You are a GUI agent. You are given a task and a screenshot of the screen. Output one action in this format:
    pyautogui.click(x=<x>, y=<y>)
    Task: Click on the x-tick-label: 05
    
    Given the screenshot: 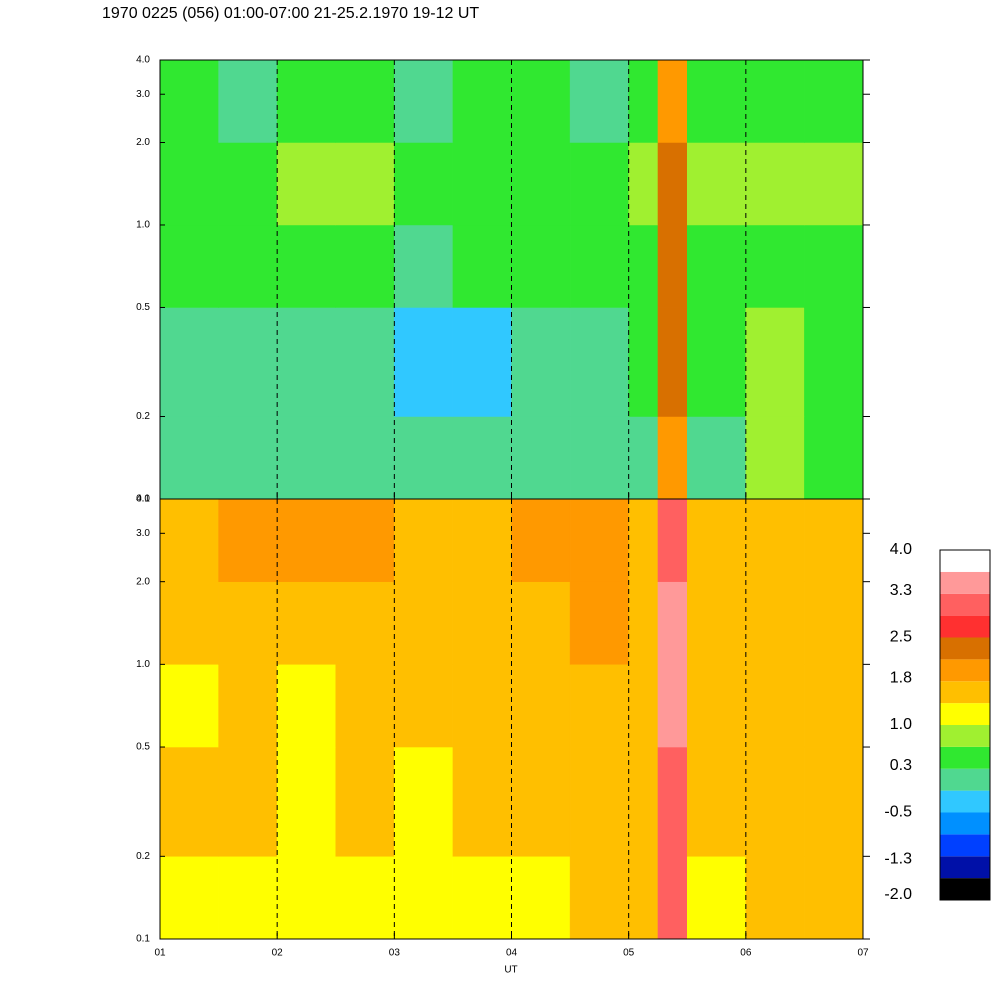 What is the action you would take?
    pyautogui.click(x=629, y=953)
    